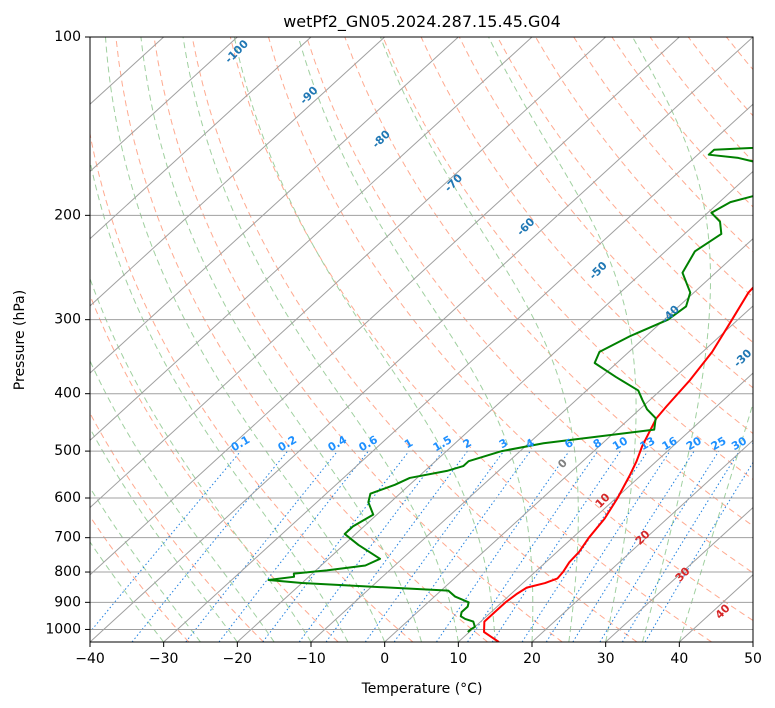  What do you see at coordinates (723, 611) in the screenshot?
I see `dry-adiabat-label: 40` at bounding box center [723, 611].